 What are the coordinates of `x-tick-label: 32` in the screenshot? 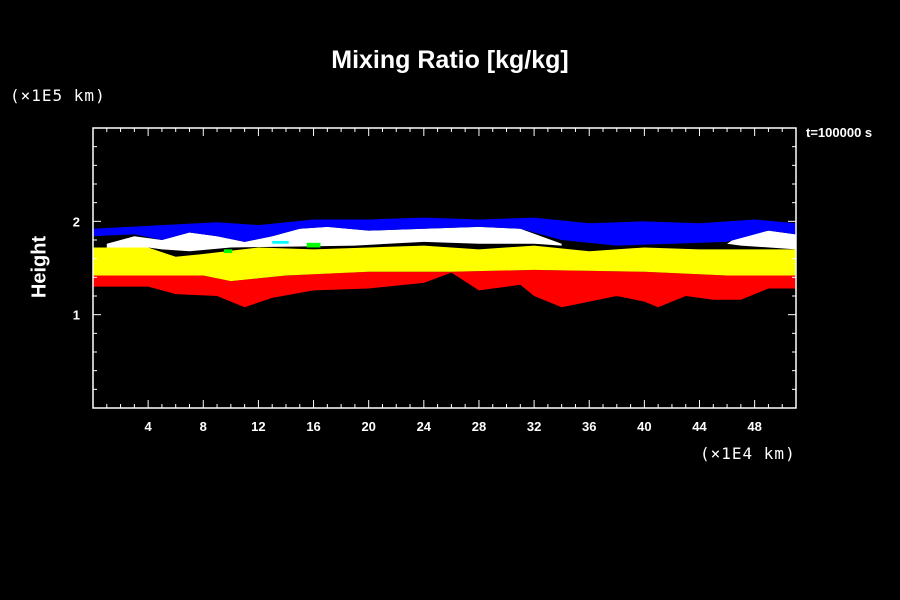 It's located at (534, 426).